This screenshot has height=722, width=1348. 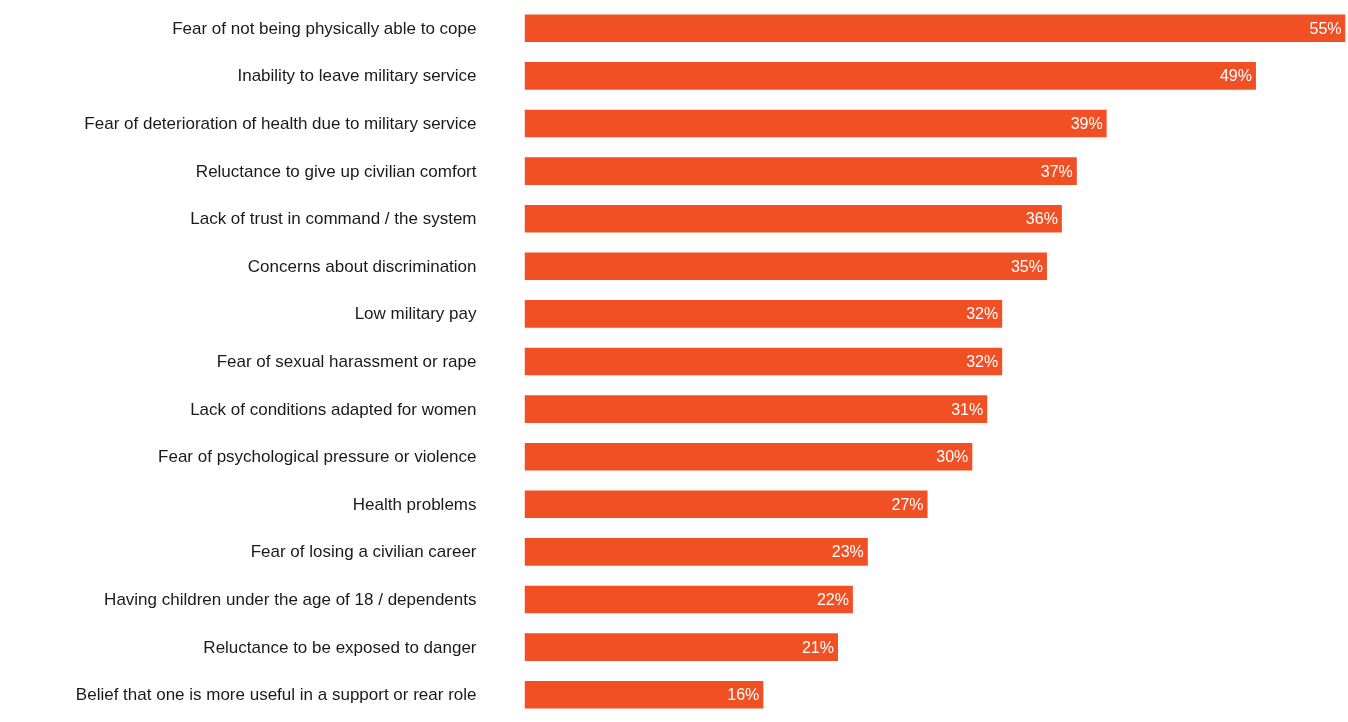 What do you see at coordinates (333, 219) in the screenshot?
I see `y-tick-label: Lack of trust in command / the system` at bounding box center [333, 219].